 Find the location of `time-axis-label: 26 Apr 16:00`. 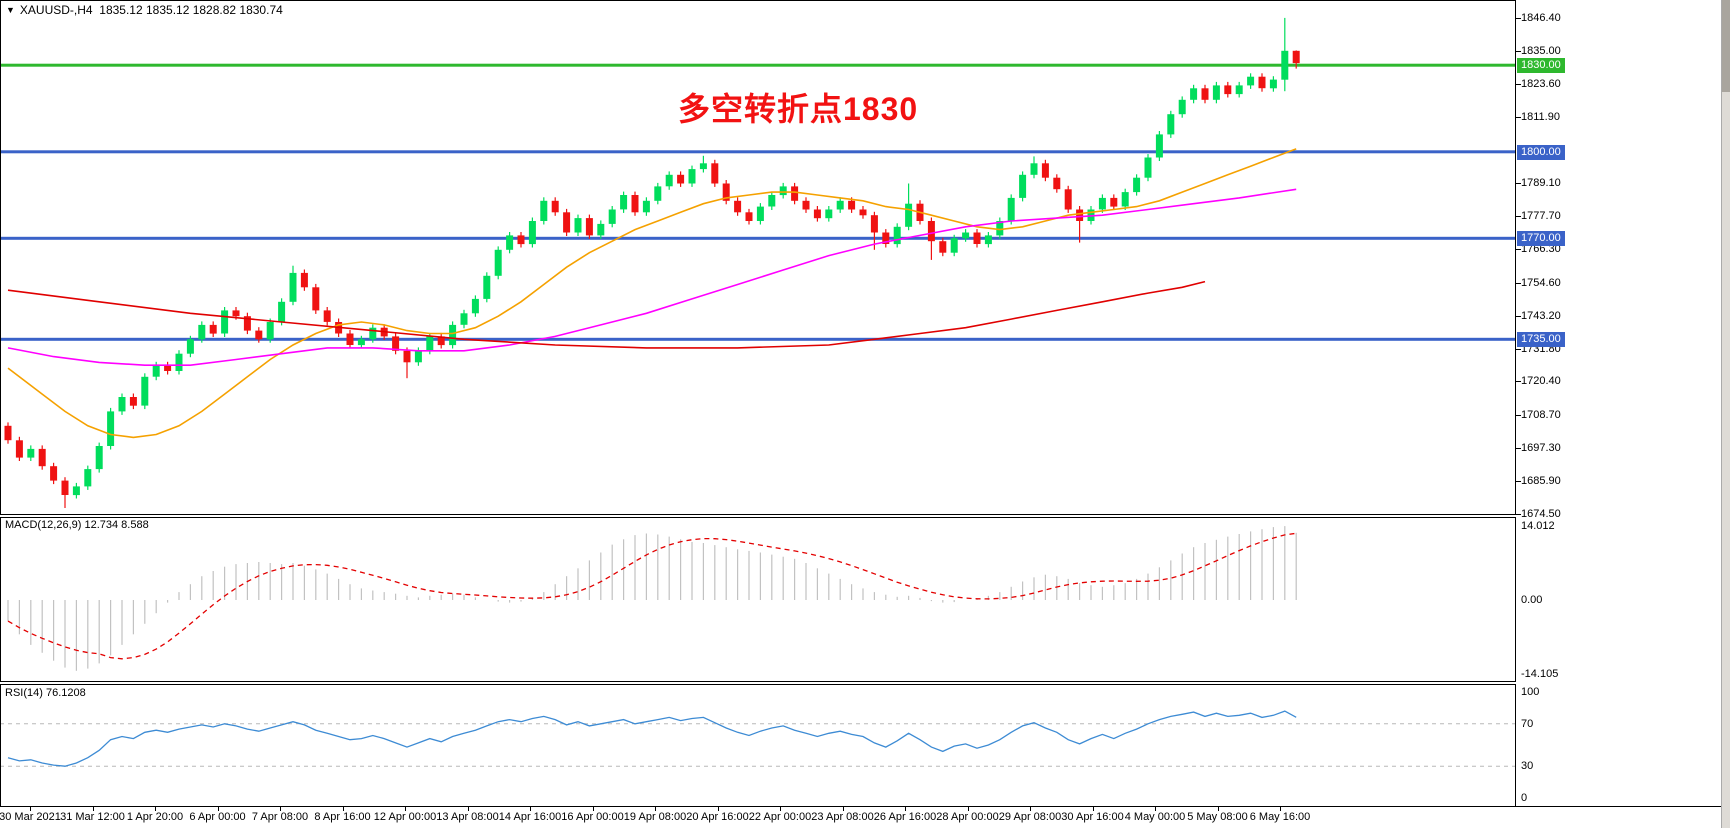

time-axis-label: 26 Apr 16:00 is located at coordinates (905, 817).